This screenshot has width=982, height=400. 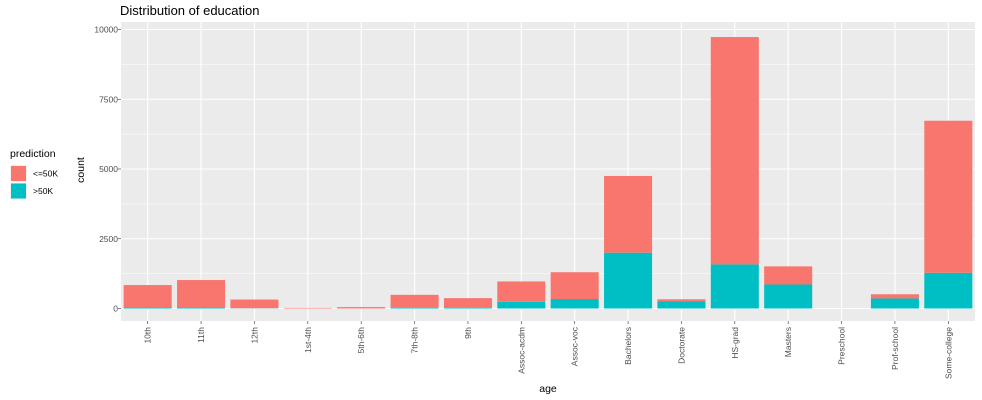 I want to click on legend-label: <=50K, so click(x=45, y=174).